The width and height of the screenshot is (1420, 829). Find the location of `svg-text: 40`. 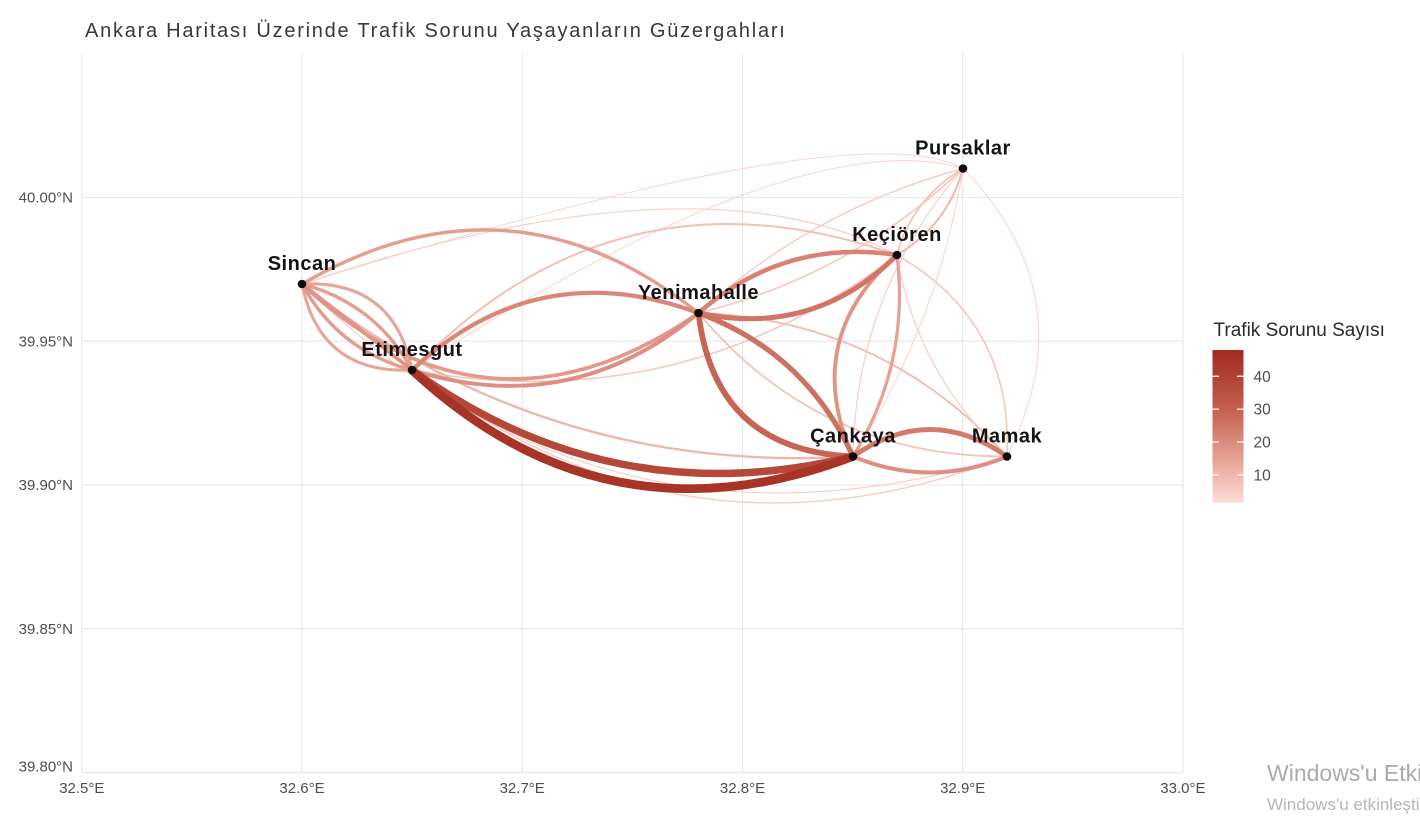

svg-text: 40 is located at coordinates (1263, 377).